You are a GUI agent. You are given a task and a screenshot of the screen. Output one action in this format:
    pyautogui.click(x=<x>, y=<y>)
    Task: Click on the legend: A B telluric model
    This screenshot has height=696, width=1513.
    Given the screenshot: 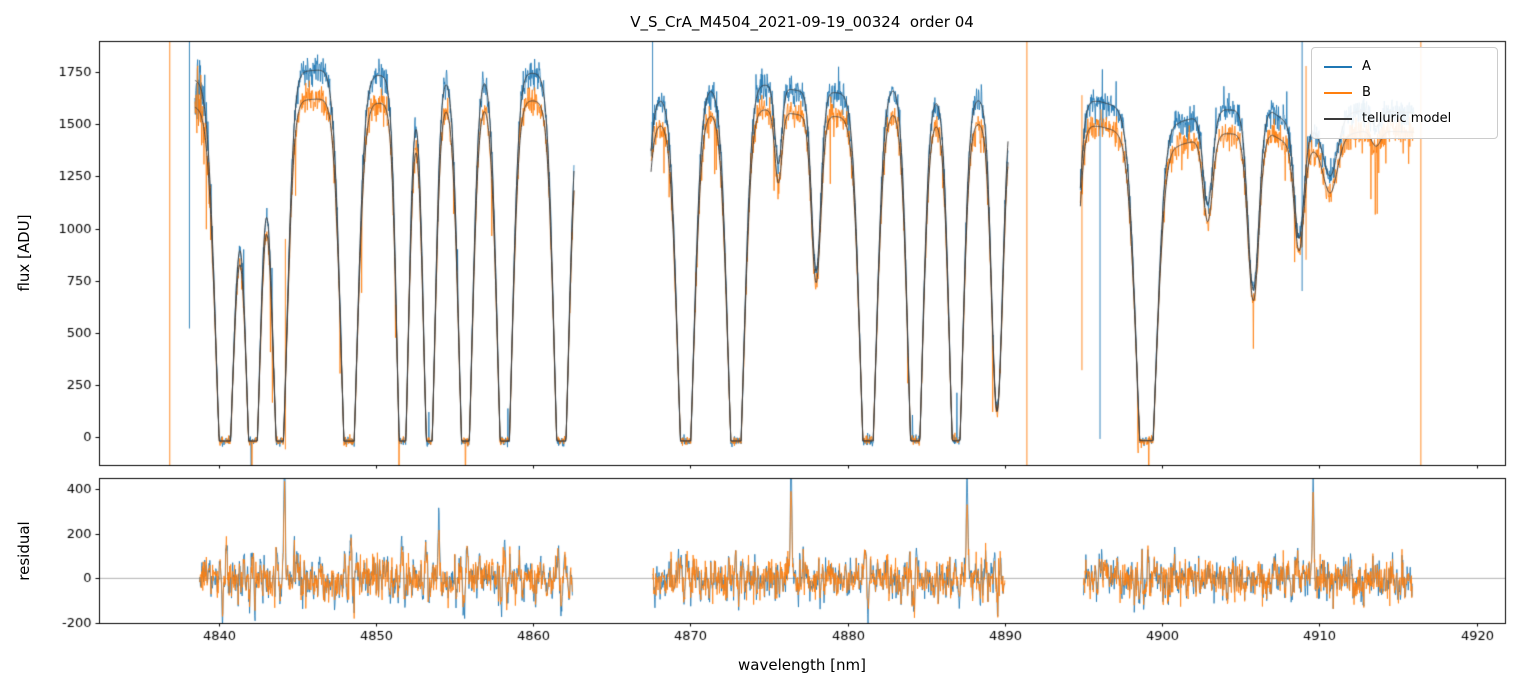 What is the action you would take?
    pyautogui.click(x=1404, y=93)
    